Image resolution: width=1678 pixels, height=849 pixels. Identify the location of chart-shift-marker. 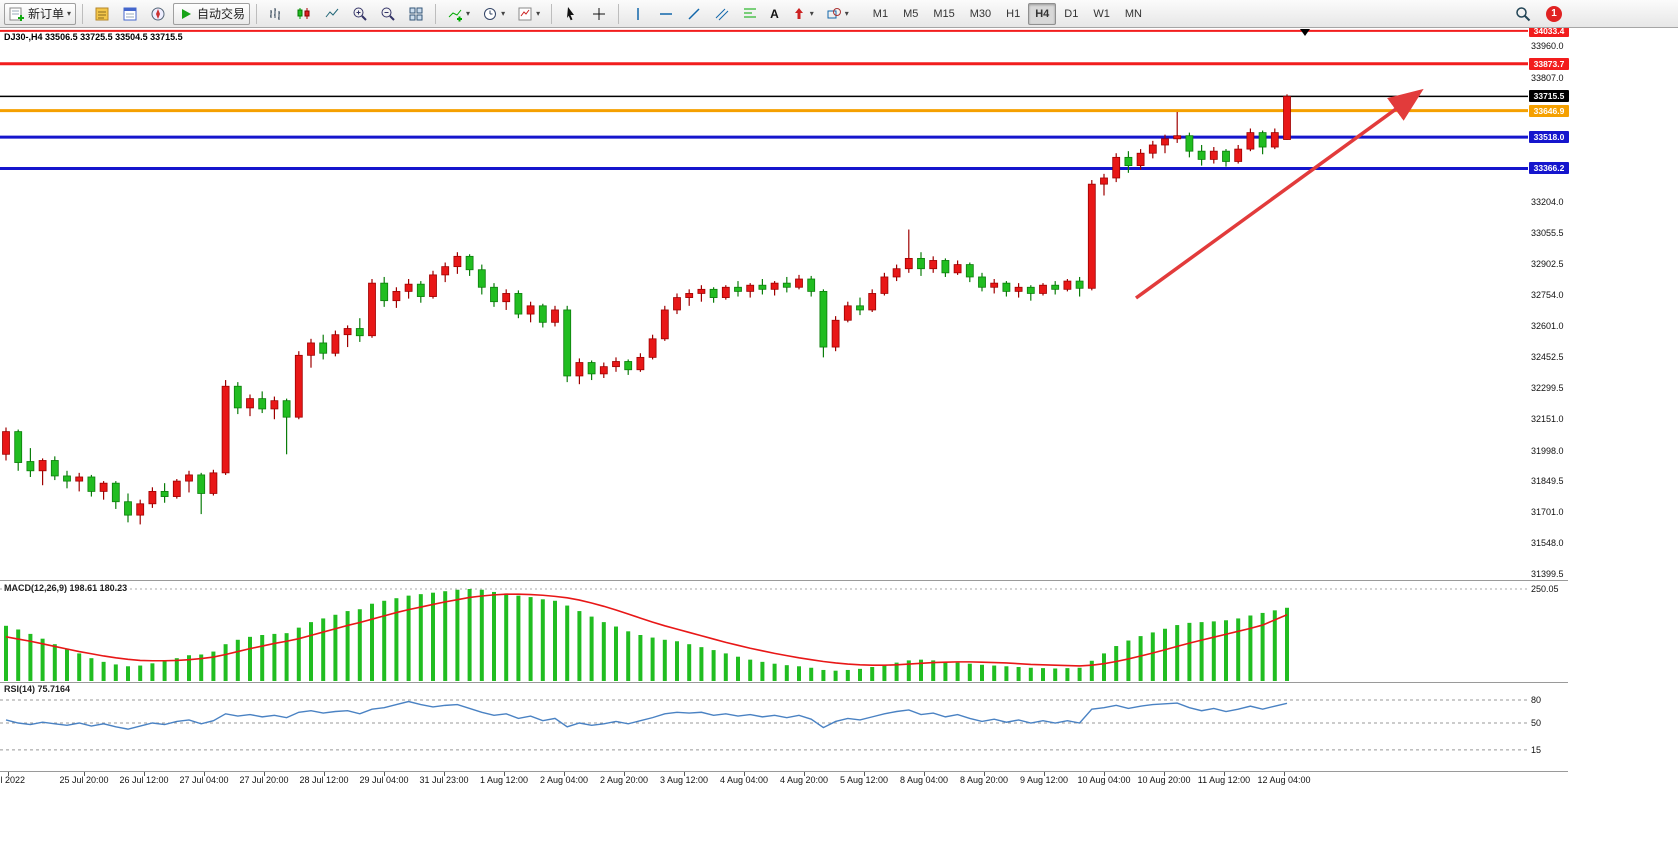
(1305, 32).